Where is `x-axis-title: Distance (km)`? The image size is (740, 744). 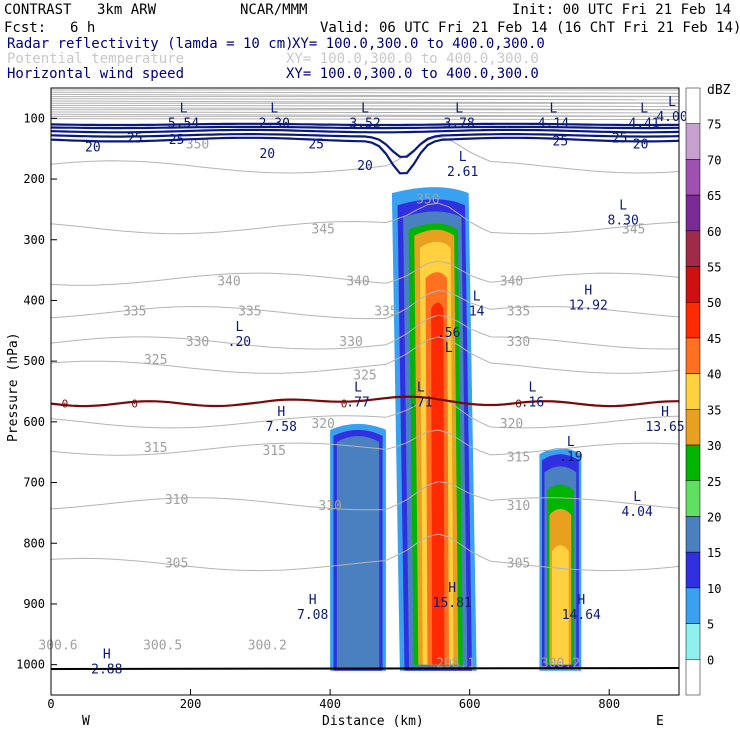
x-axis-title: Distance (km) is located at coordinates (373, 721).